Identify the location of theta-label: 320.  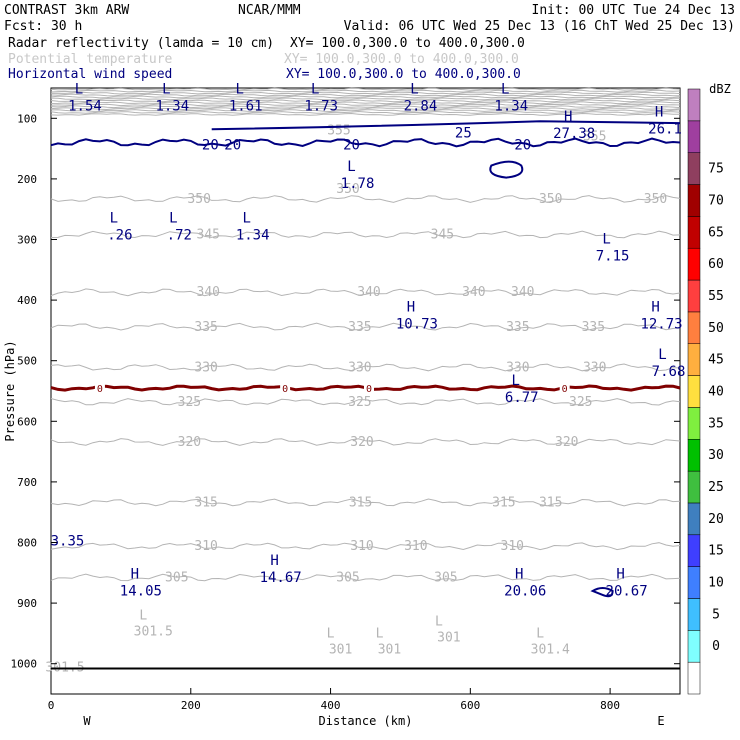
(189, 442).